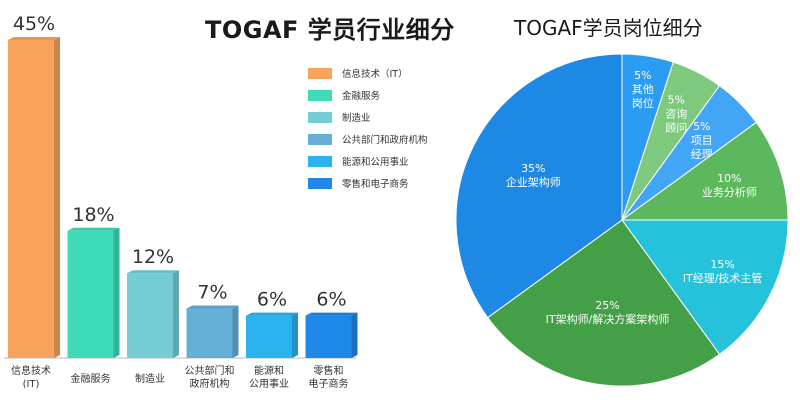 The width and height of the screenshot is (800, 400). I want to click on pie-slice-label: 咨询, so click(676, 114).